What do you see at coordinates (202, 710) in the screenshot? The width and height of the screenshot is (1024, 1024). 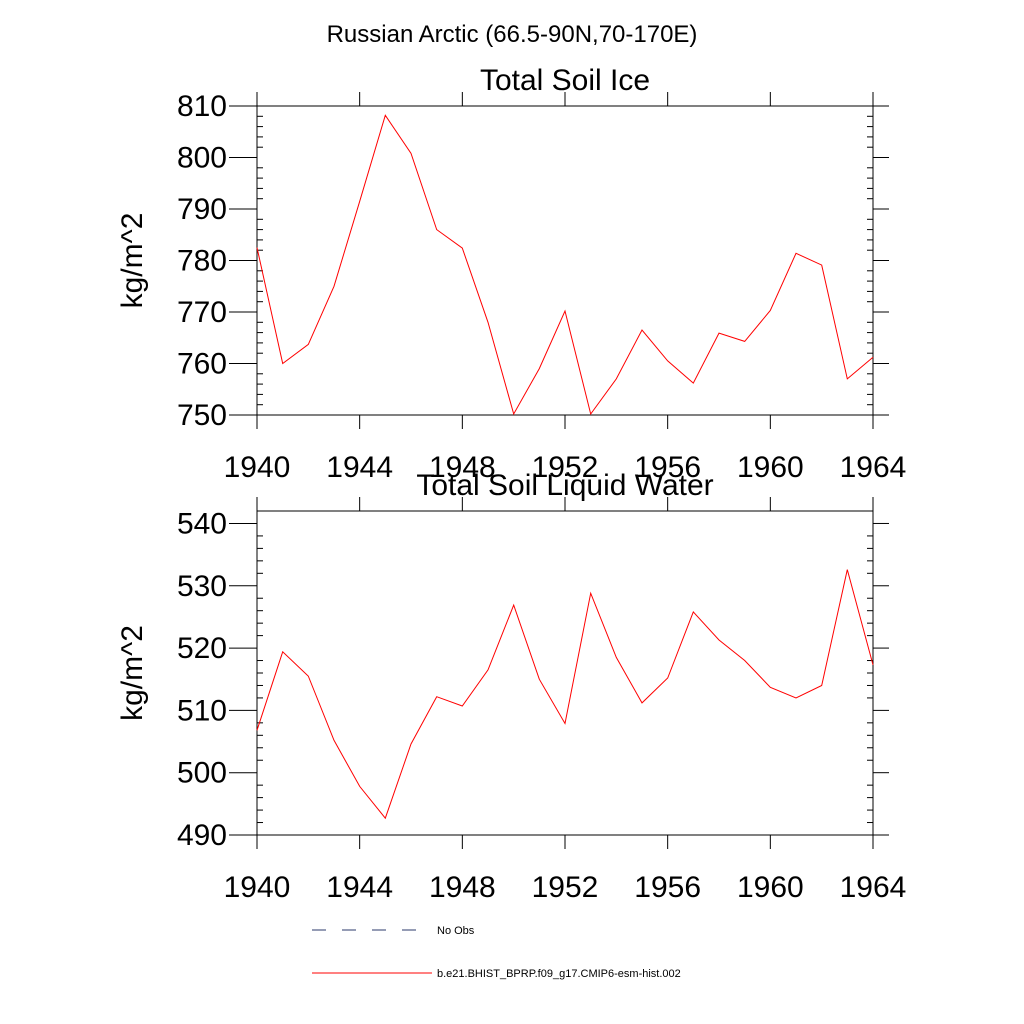 I see `soil-liquid-ytick-label: 510` at bounding box center [202, 710].